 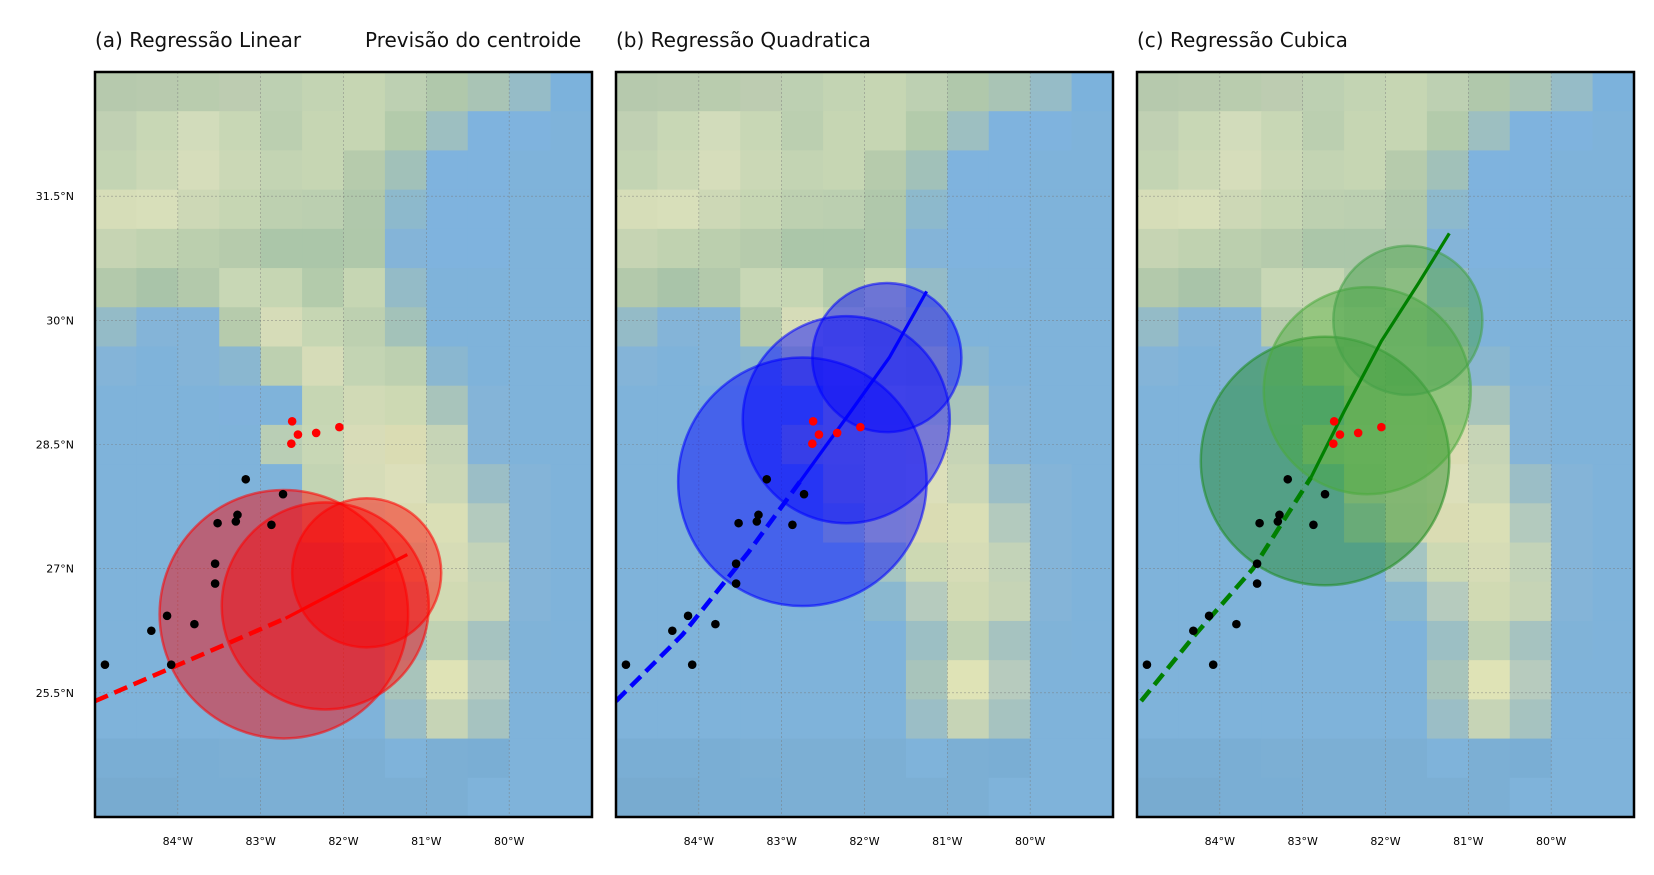 I want to click on x-tick-label: 82°W, so click(x=343, y=841).